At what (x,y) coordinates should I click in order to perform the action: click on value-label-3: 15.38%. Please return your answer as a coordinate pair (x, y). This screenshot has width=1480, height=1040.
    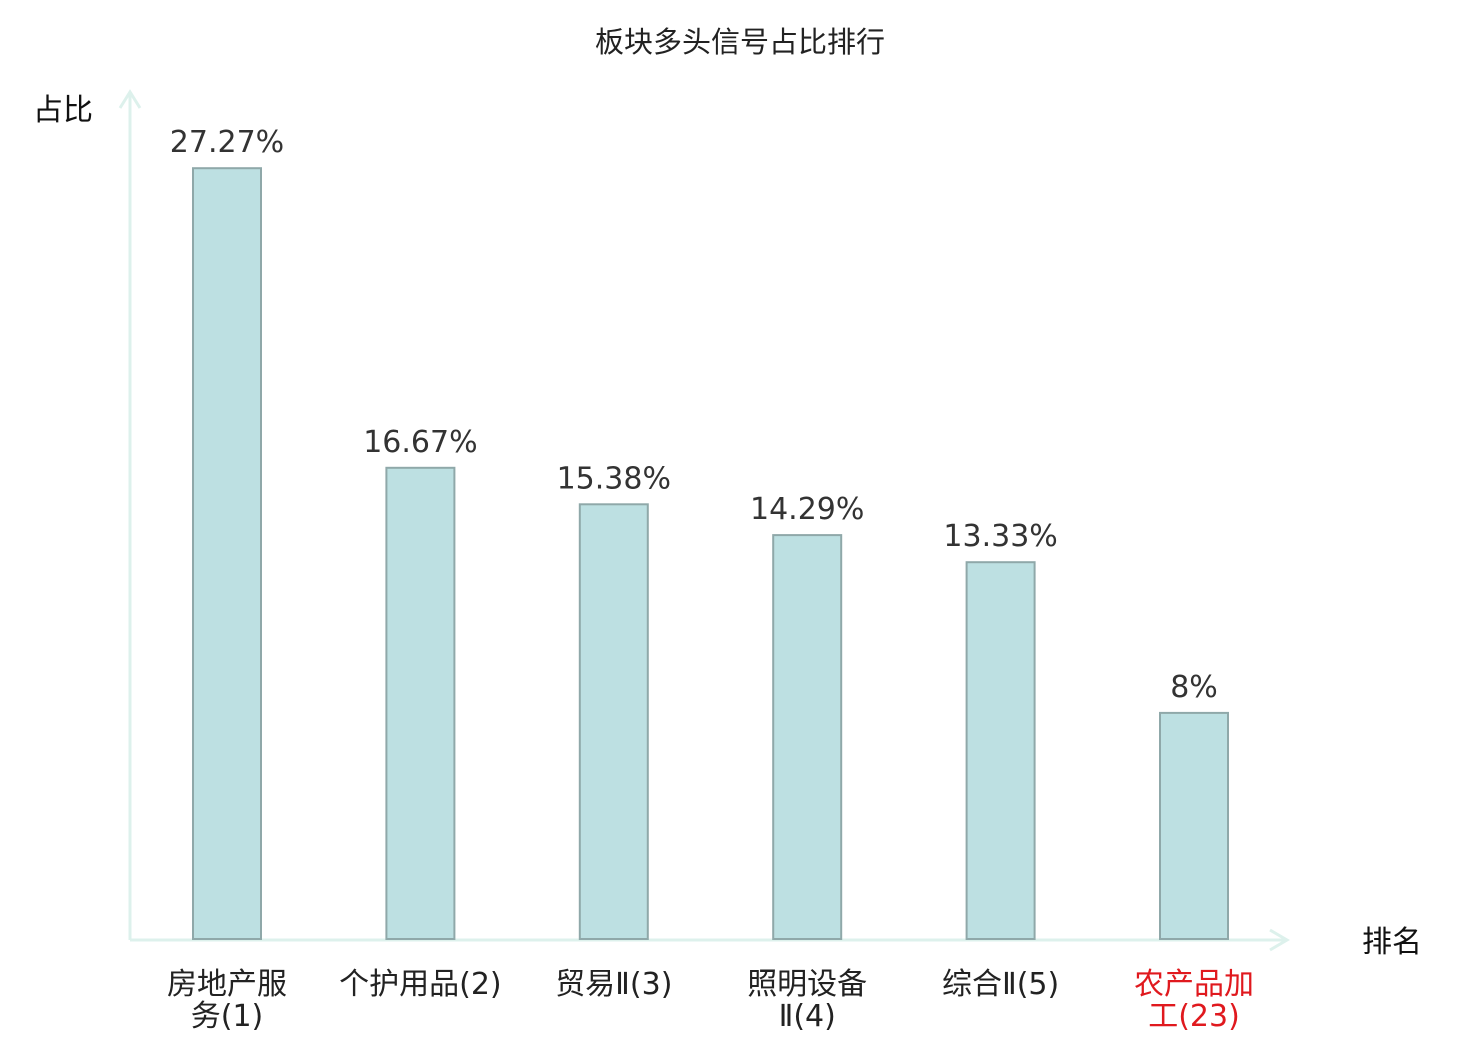
    Looking at the image, I should click on (614, 478).